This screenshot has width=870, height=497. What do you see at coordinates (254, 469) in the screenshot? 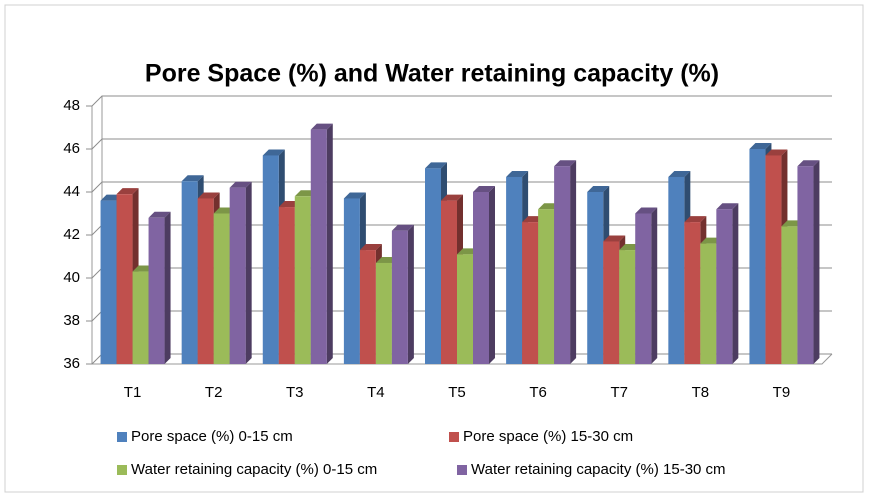
I see `legend-label: Water retaining capacity (%) 0-15 cm` at bounding box center [254, 469].